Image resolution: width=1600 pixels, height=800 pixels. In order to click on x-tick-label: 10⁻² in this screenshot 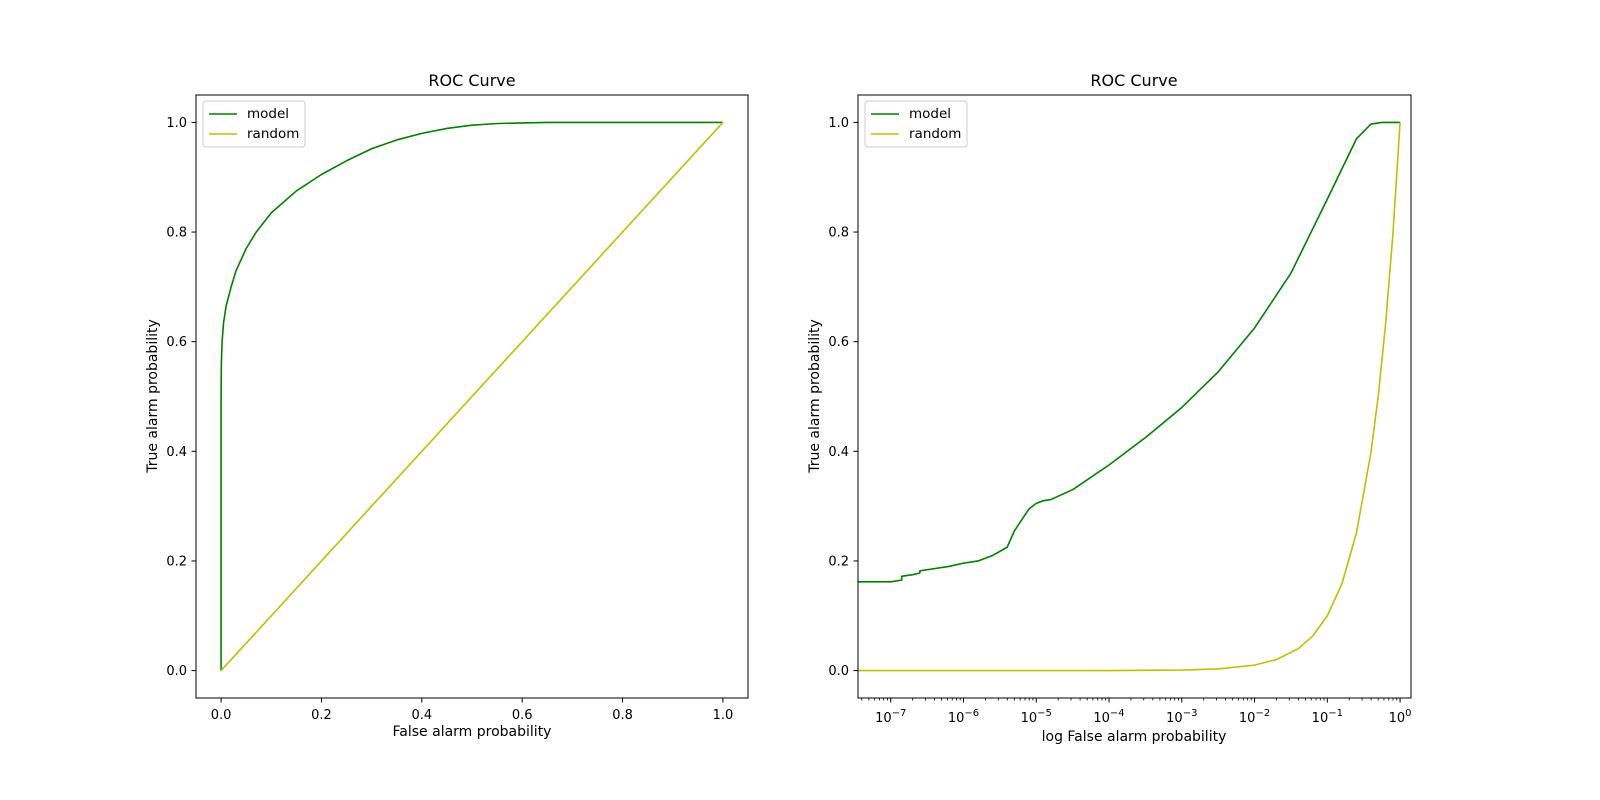, I will do `click(1254, 717)`.